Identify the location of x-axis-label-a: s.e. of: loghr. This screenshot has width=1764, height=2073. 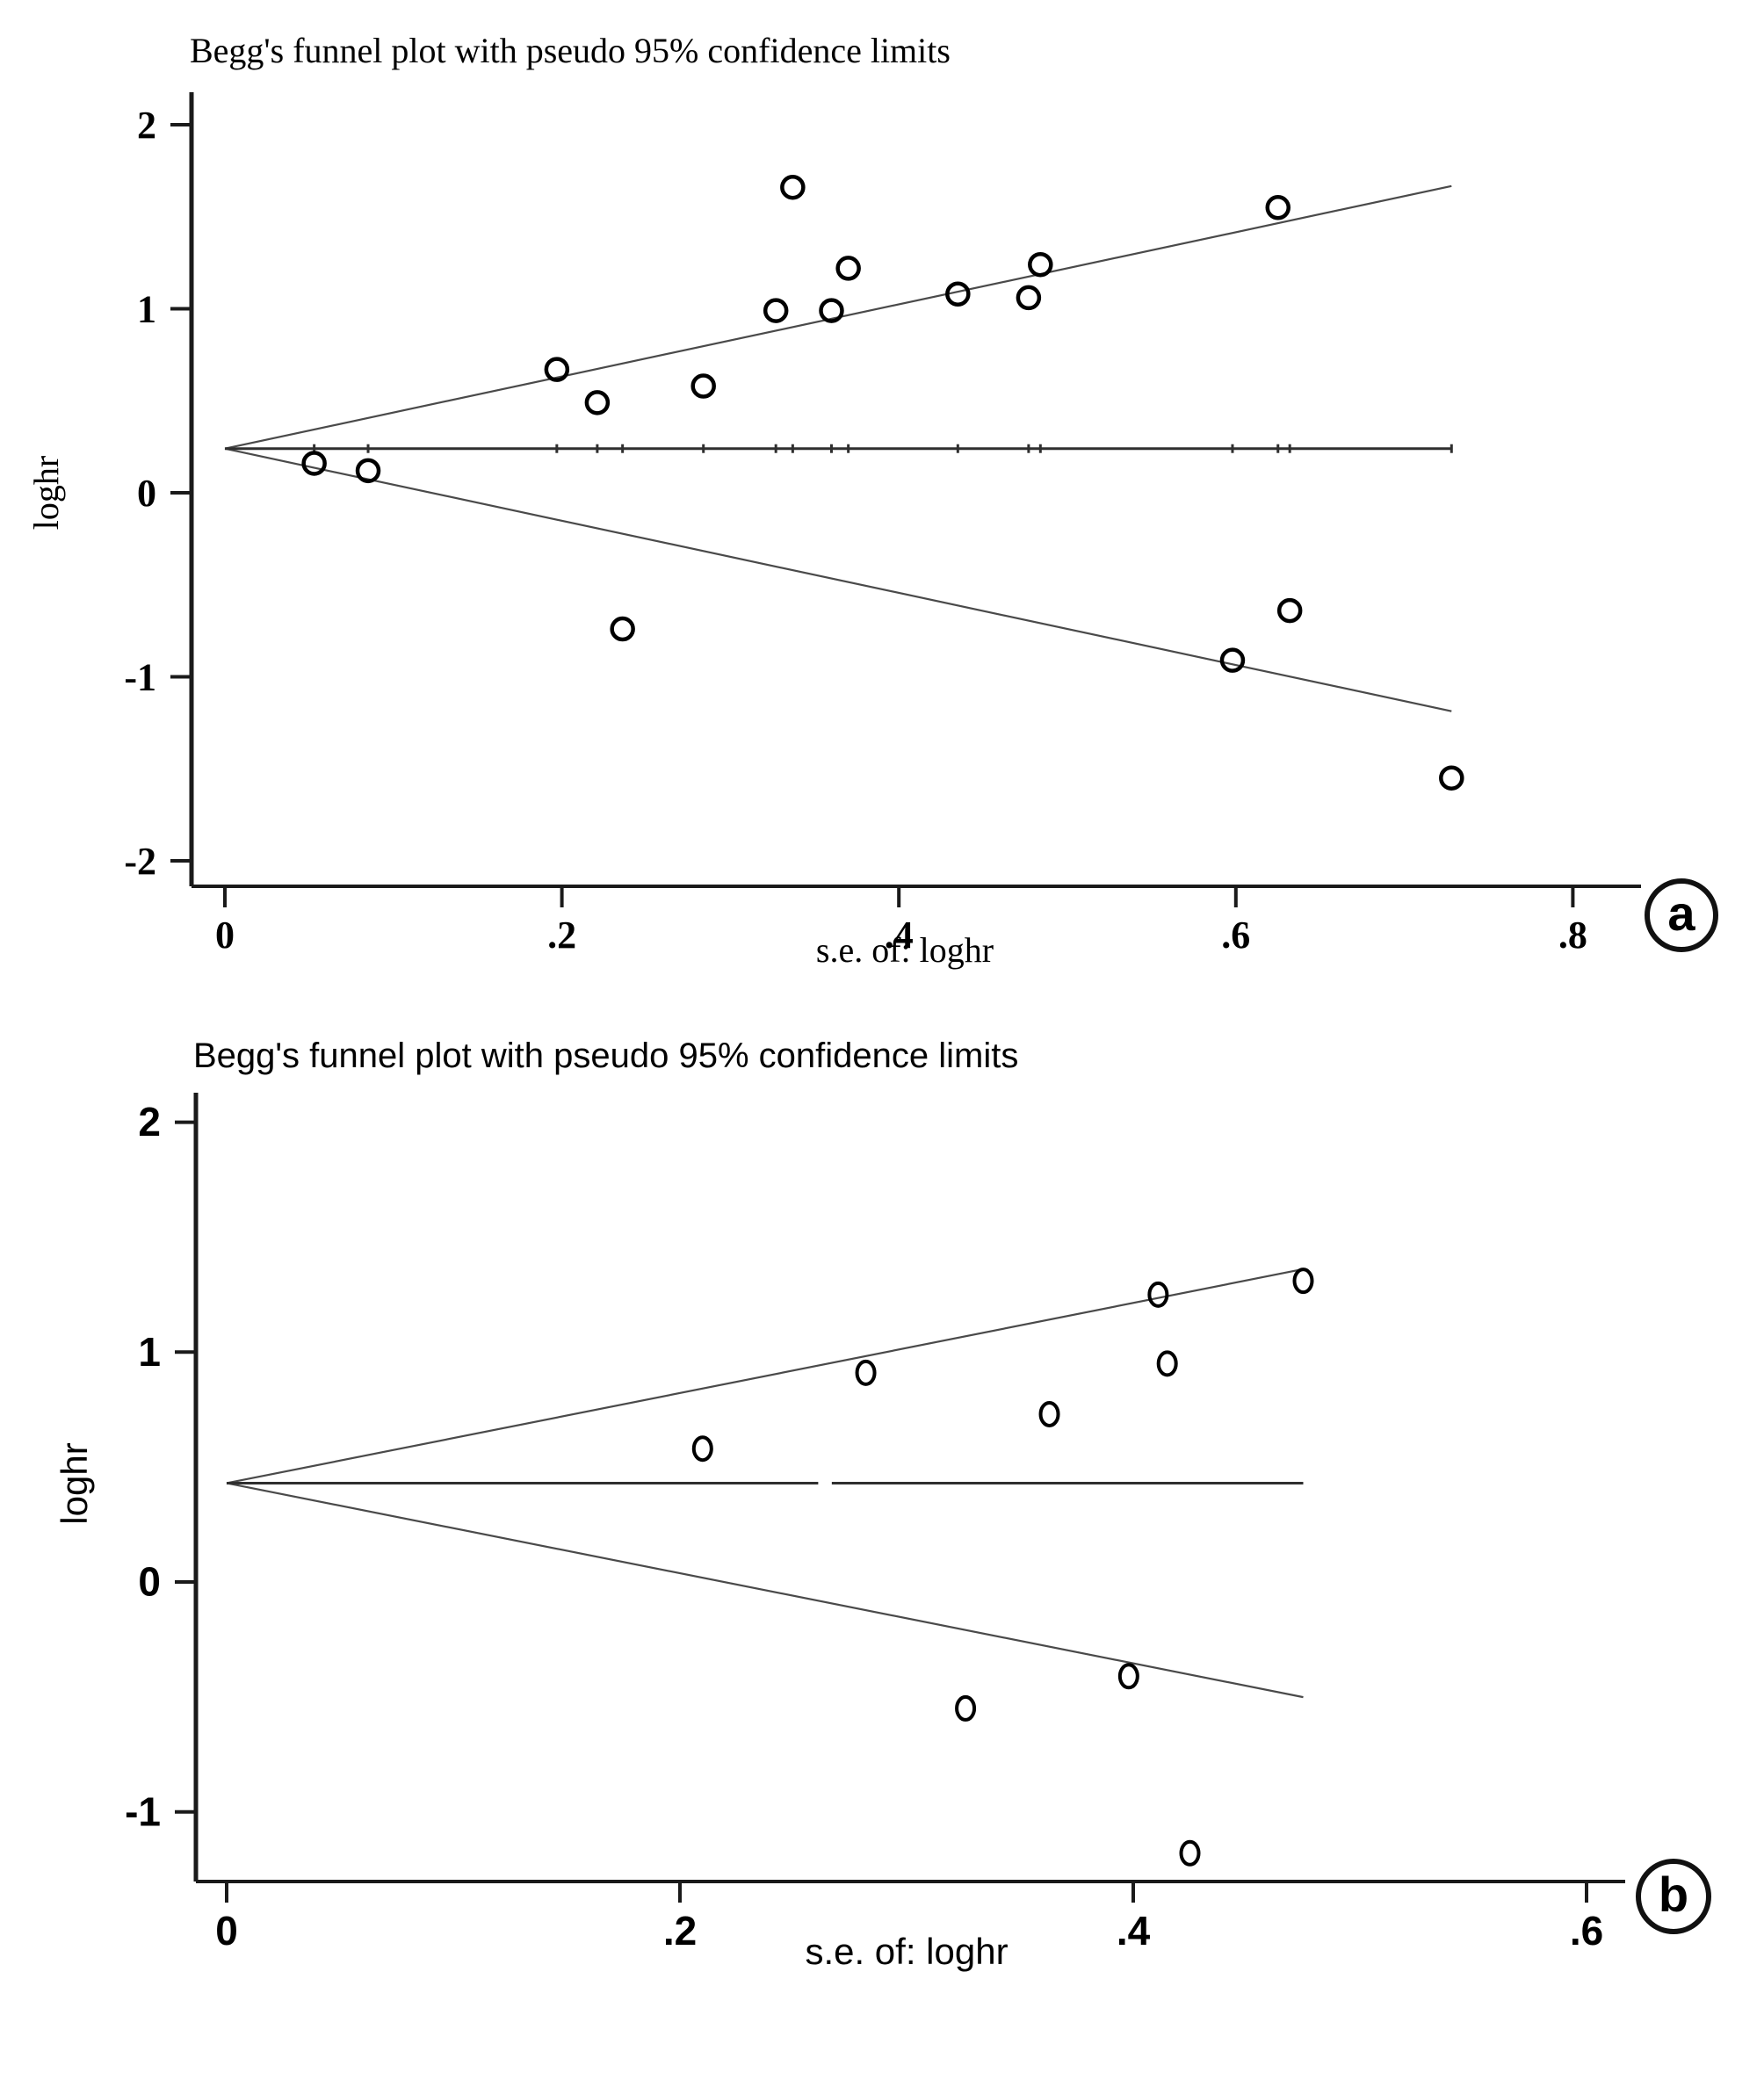
(905, 950).